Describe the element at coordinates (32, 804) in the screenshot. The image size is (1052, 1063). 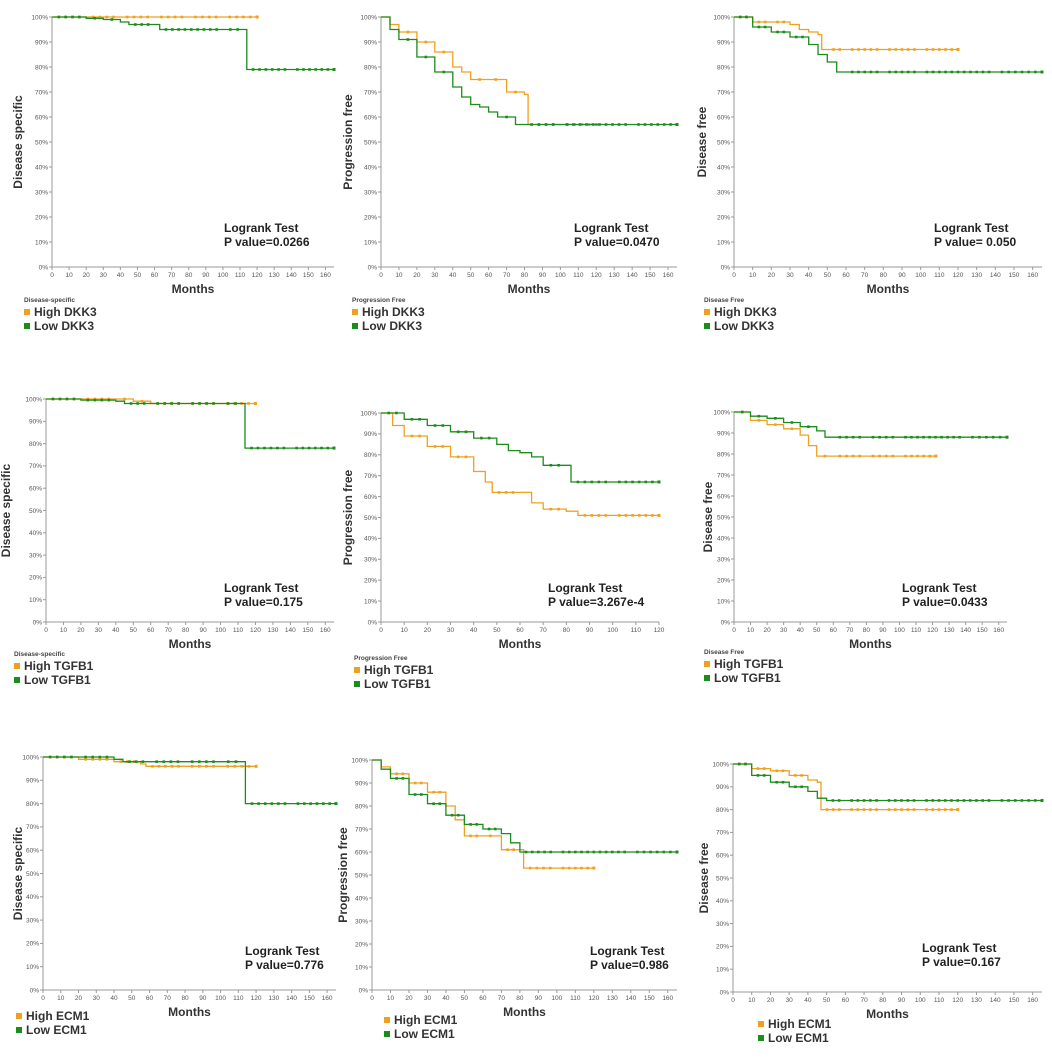
I see `y-tick-label: 80%` at that location.